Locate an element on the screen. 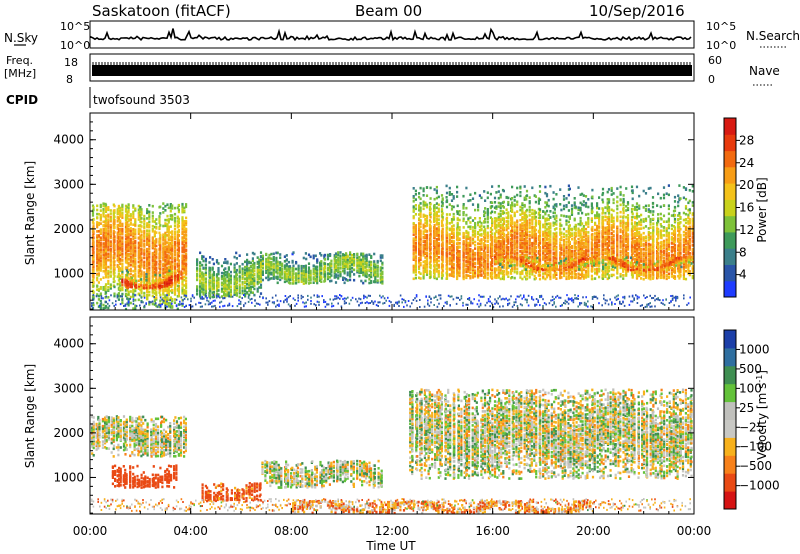  nsearch-tick-top: 10^5 is located at coordinates (721, 26).